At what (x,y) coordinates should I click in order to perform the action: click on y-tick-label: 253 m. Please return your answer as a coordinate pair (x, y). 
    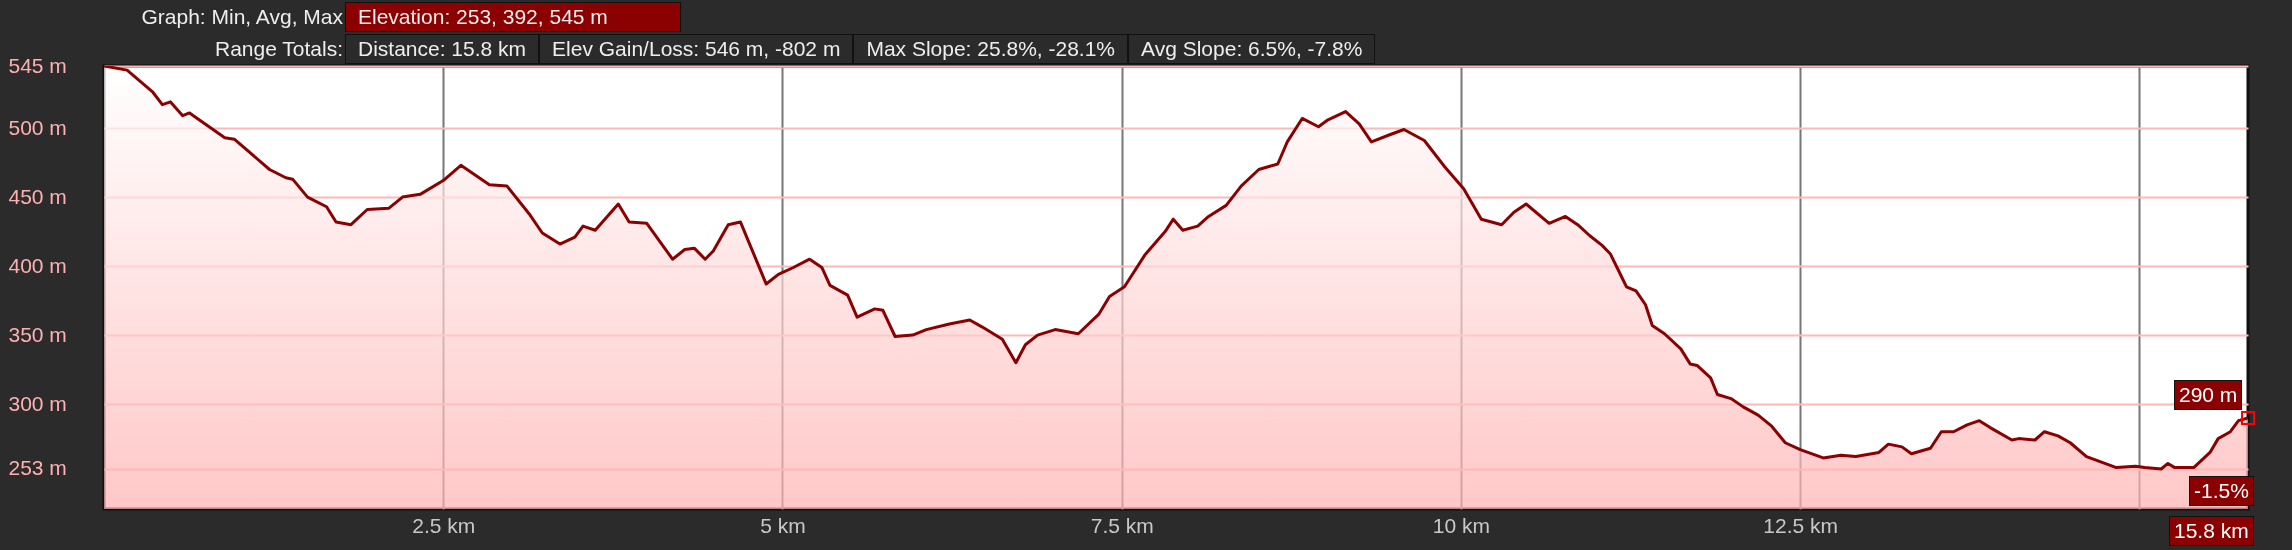
    Looking at the image, I should click on (37, 468).